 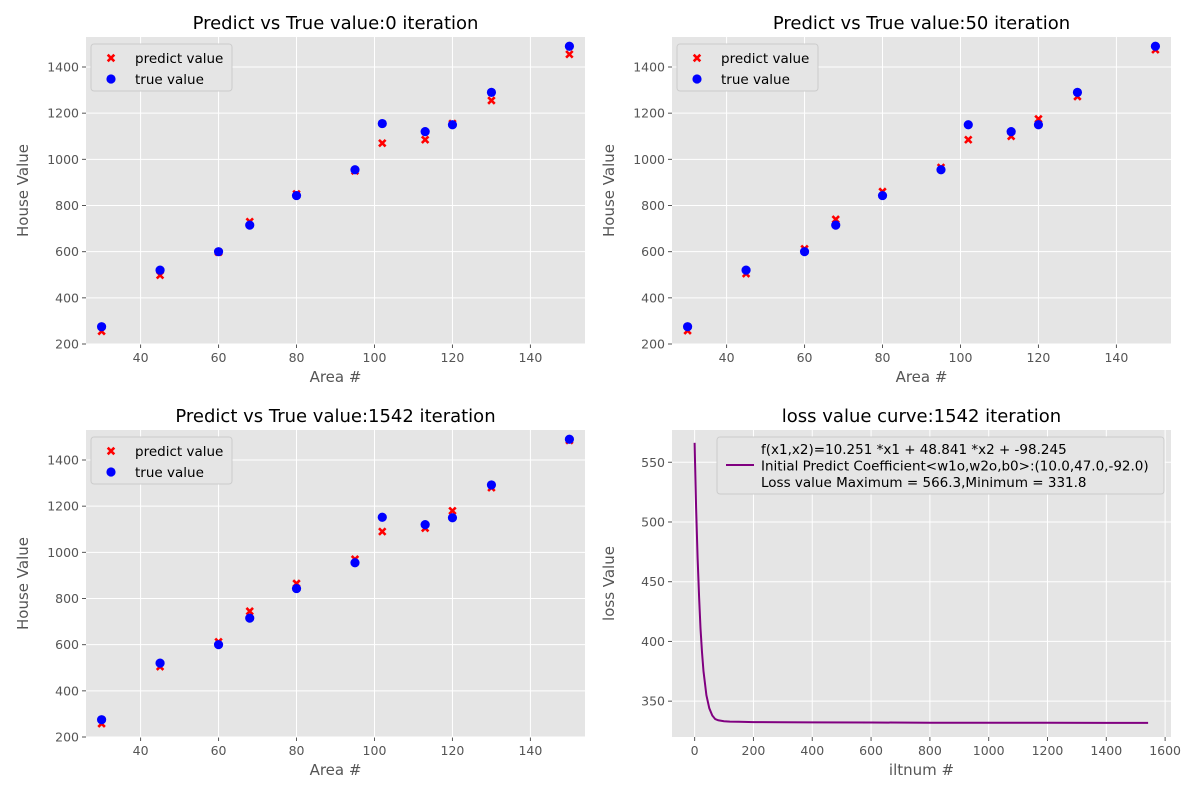 I want to click on y-tick-label: 550, so click(x=653, y=462).